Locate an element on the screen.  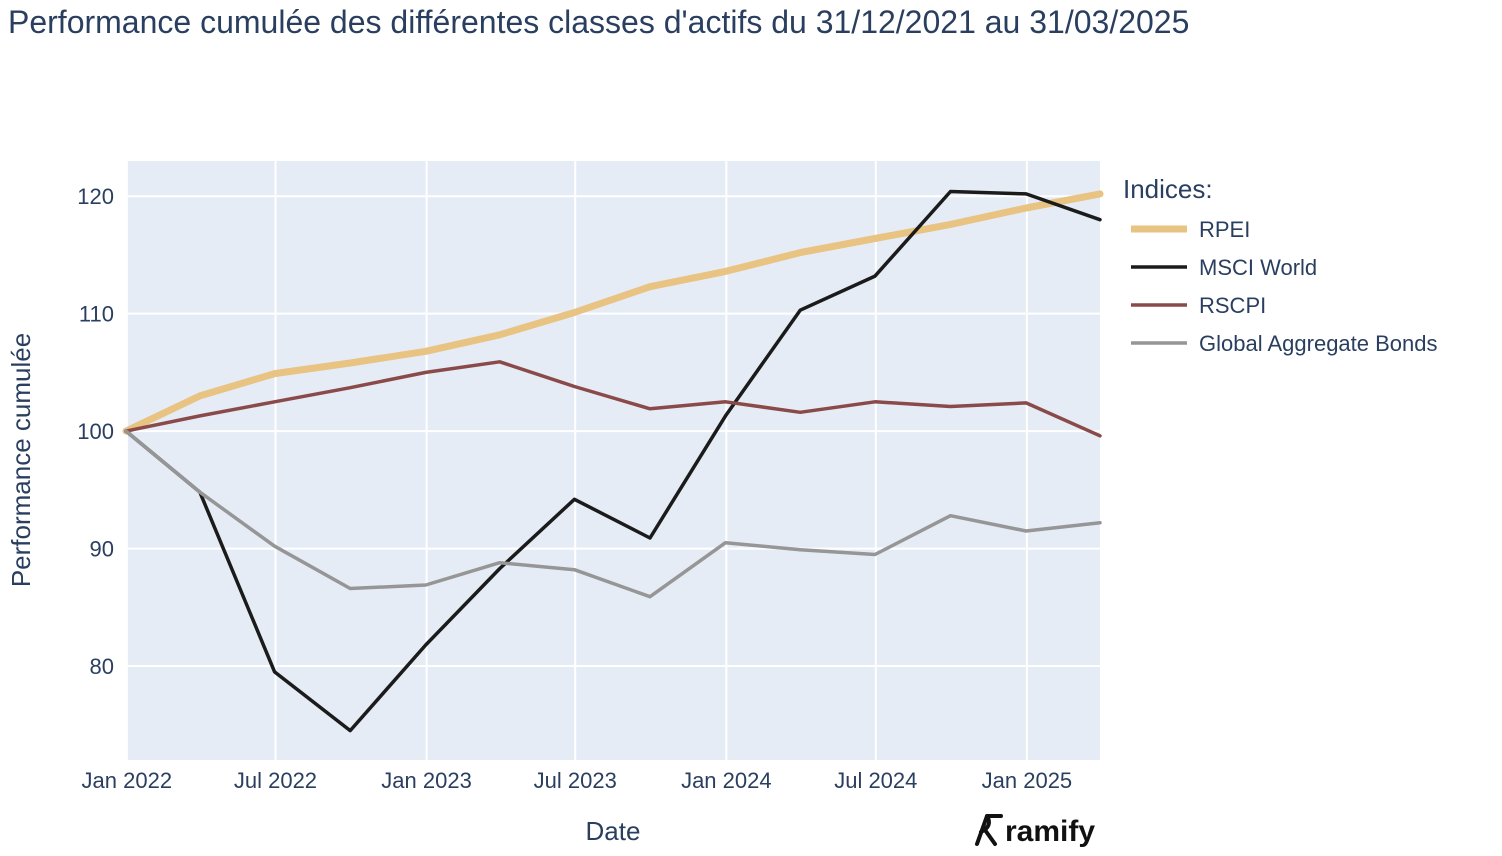
x-axis-title: Date is located at coordinates (613, 831).